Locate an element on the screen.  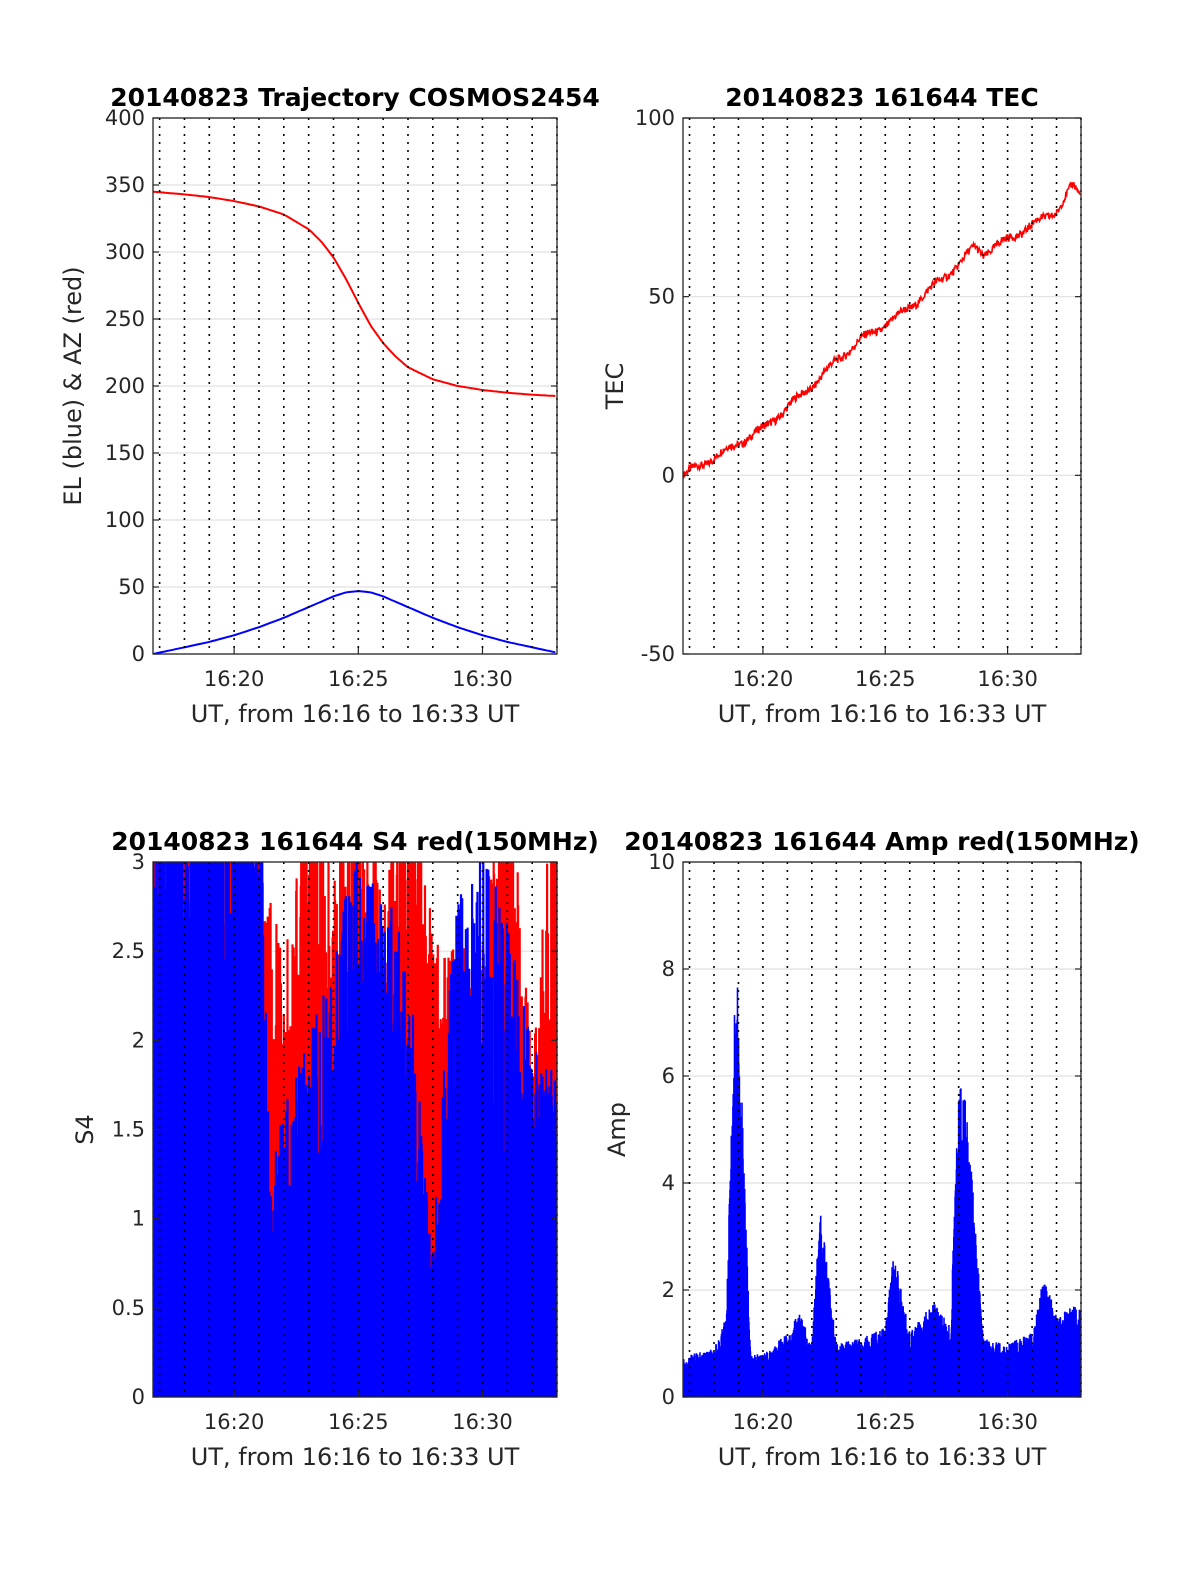
y-tick-label: 350 is located at coordinates (125, 185).